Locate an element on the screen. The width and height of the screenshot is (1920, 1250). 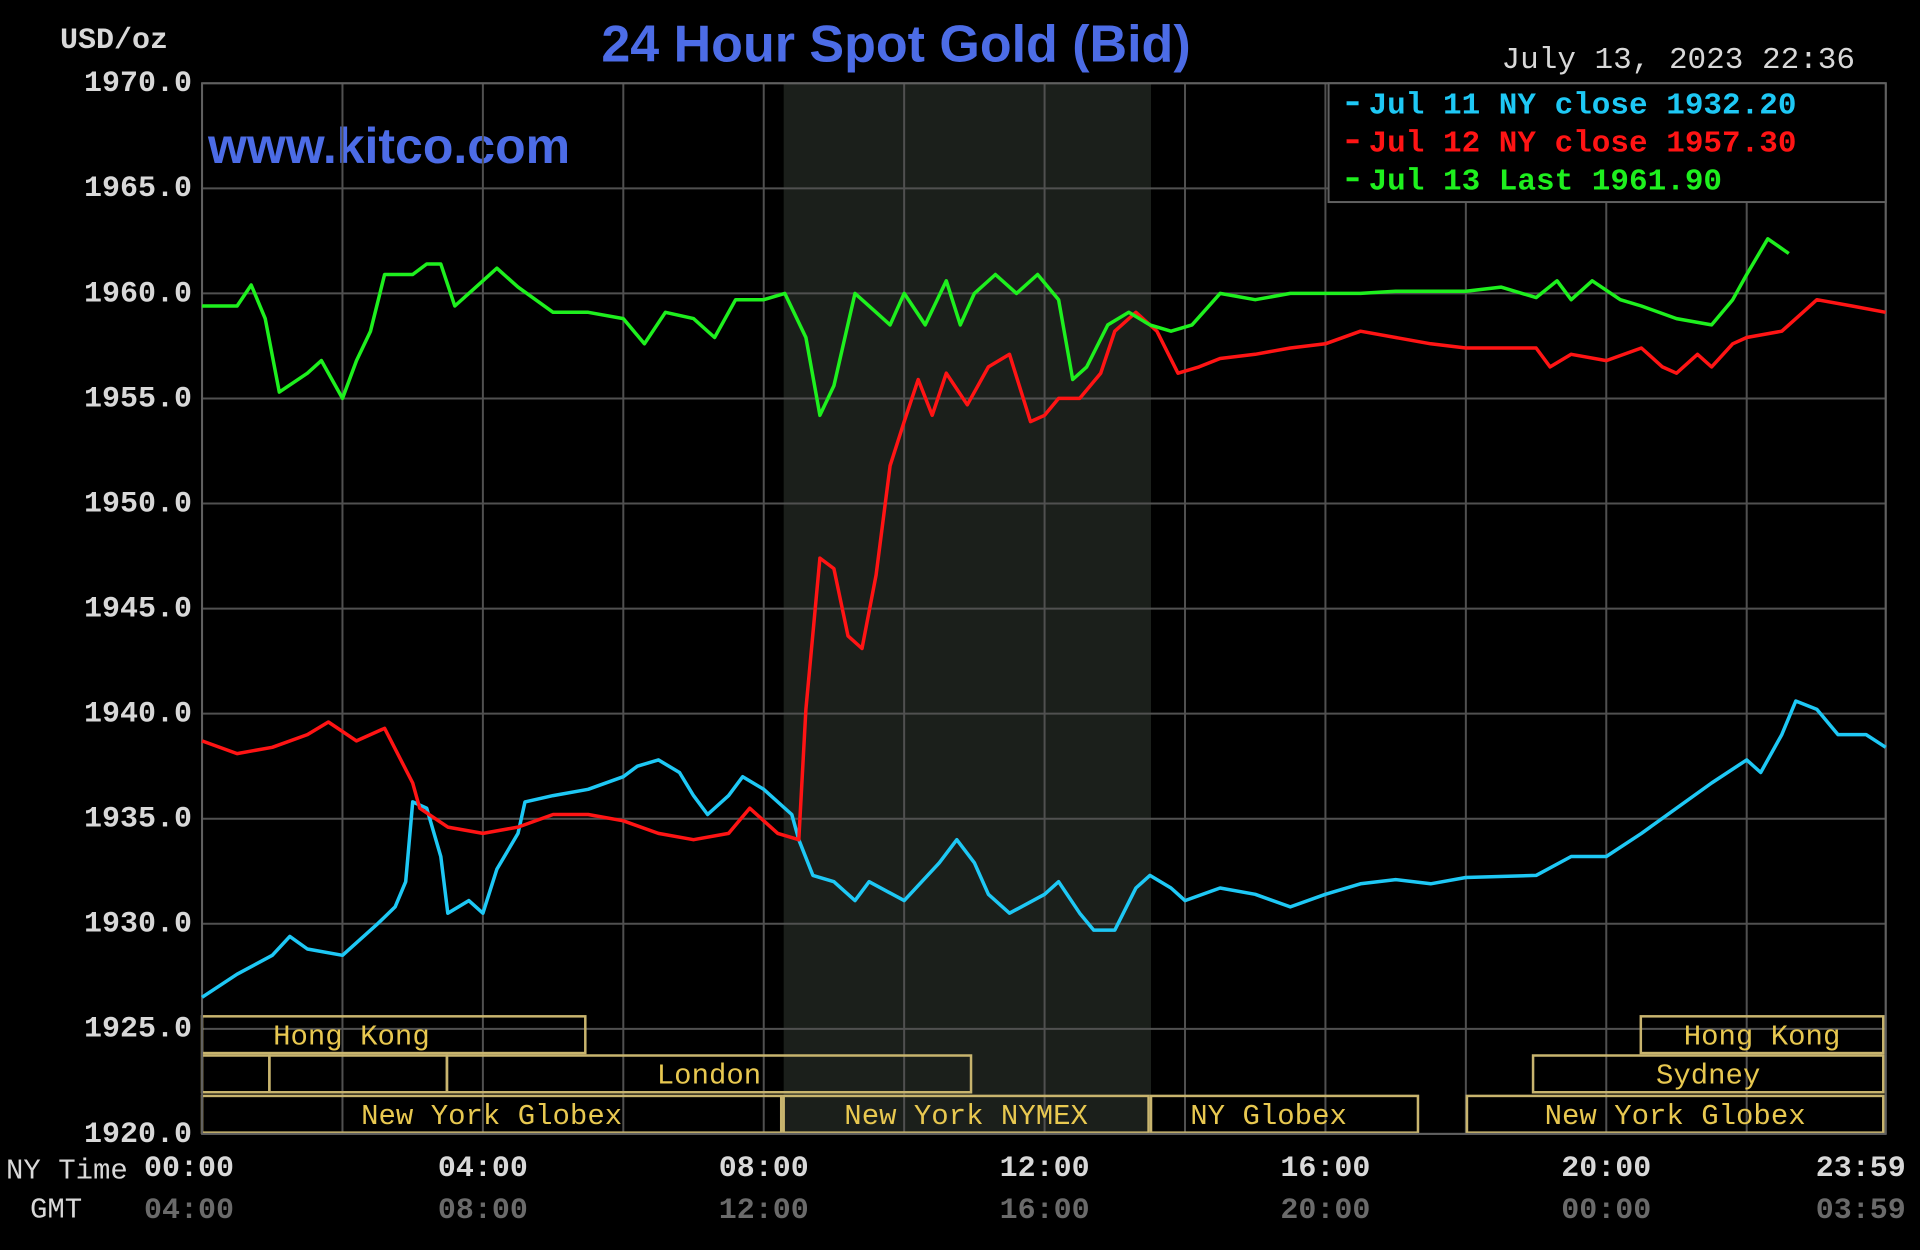
y-tick-label: 1955.0 is located at coordinates (138, 399).